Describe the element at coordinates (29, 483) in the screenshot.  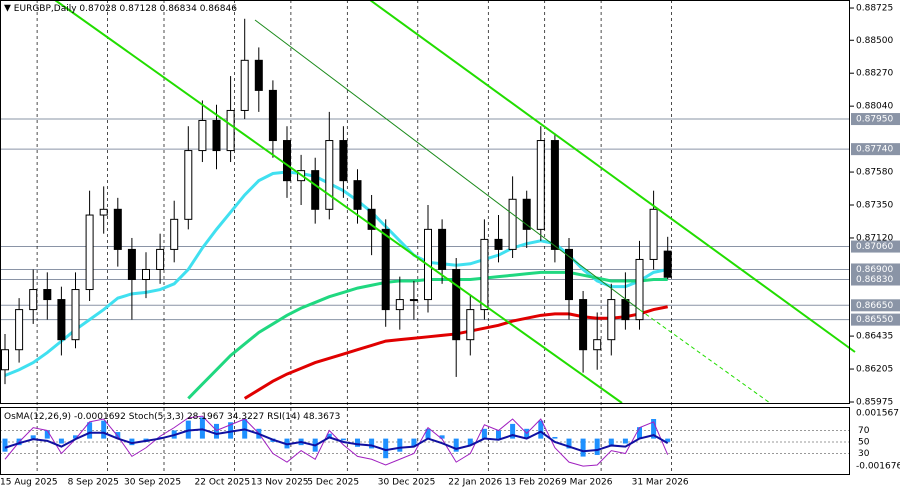
I see `x-tick-label: 15 Aug 2025` at that location.